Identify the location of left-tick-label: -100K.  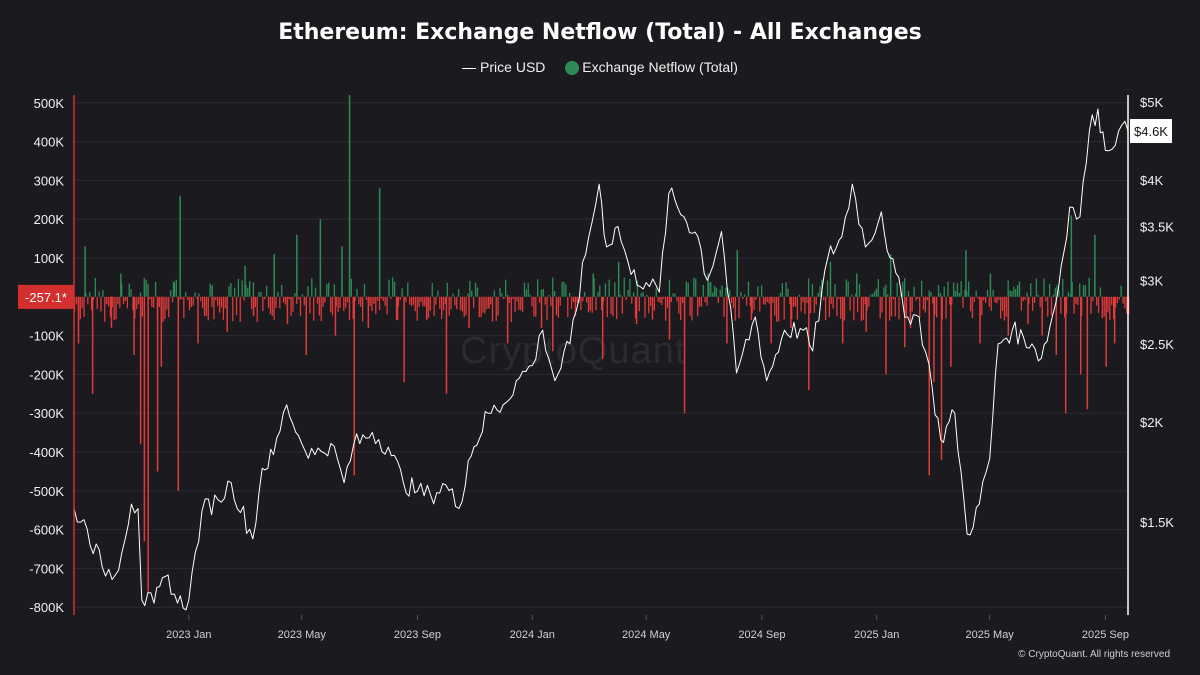
(46, 336).